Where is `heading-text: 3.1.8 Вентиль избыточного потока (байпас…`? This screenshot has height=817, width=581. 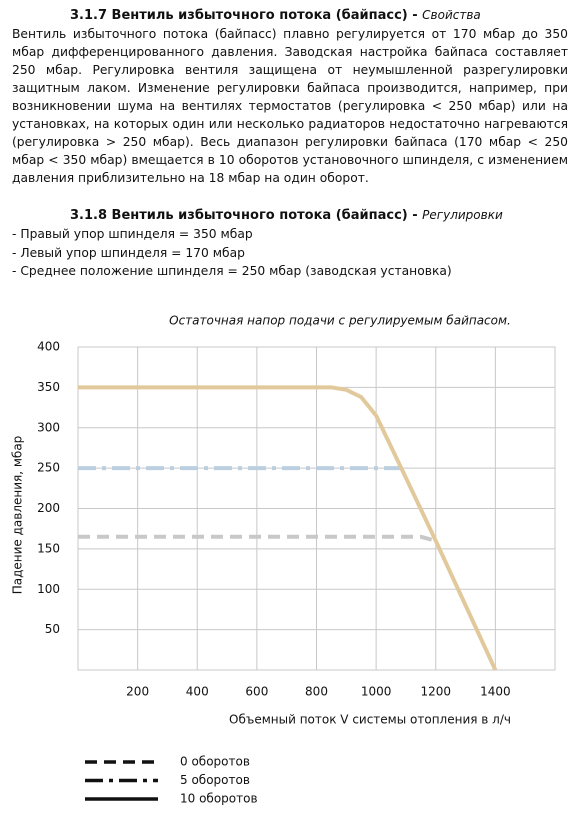
heading-text: 3.1.8 Вентиль избыточного потока (байпас… is located at coordinates (246, 215).